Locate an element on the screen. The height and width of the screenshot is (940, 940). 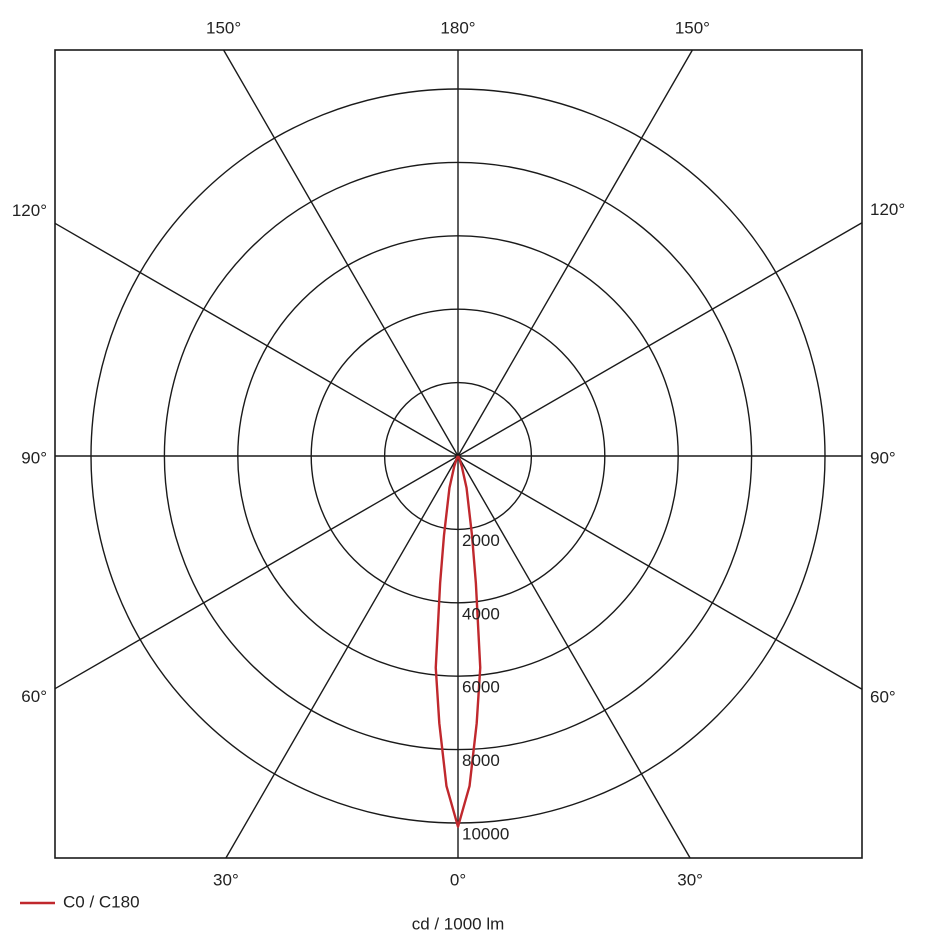
r-tick-label: 4000 is located at coordinates (481, 613).